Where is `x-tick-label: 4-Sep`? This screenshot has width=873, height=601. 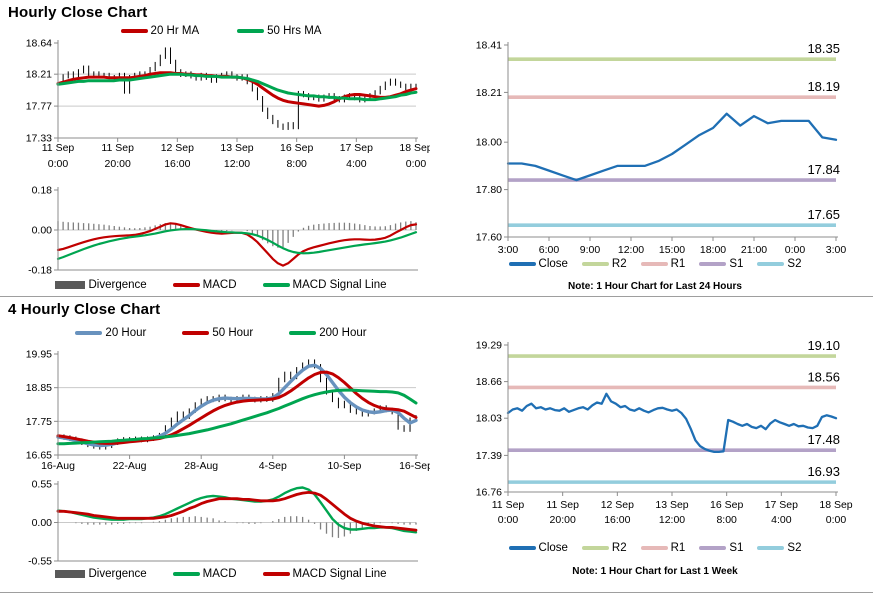
x-tick-label: 4-Sep is located at coordinates (273, 466).